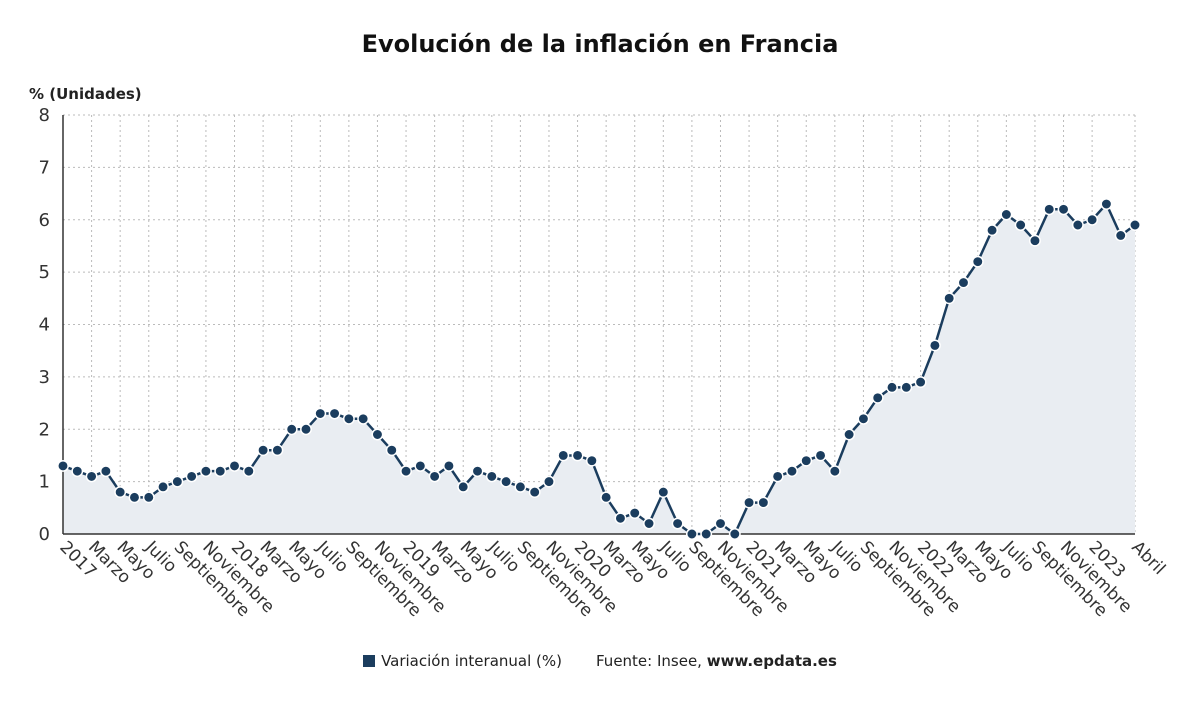 The image size is (1200, 705). Describe the element at coordinates (44, 115) in the screenshot. I see `y-tick-label: 8` at that location.